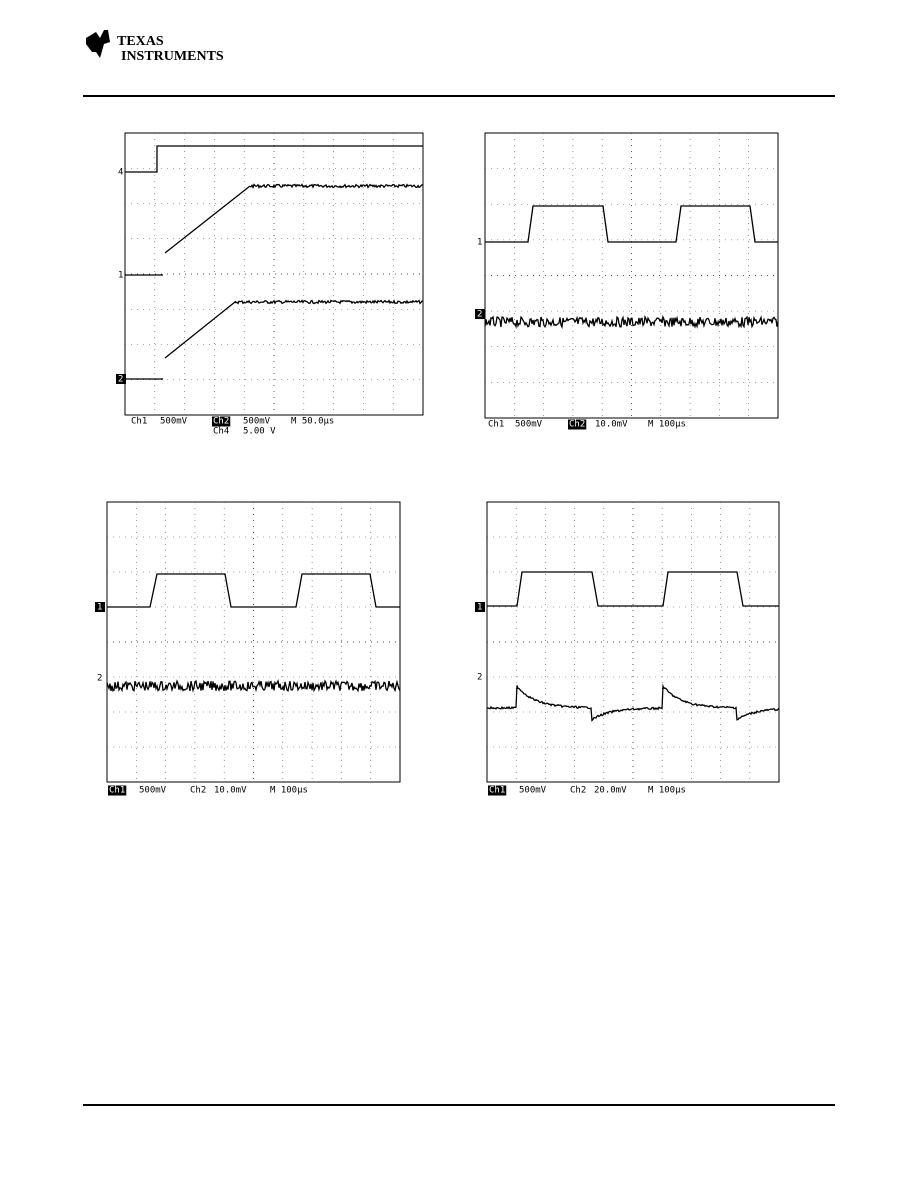 This screenshot has height=1188, width=918. What do you see at coordinates (98, 44) in the screenshot?
I see `logo-icon` at bounding box center [98, 44].